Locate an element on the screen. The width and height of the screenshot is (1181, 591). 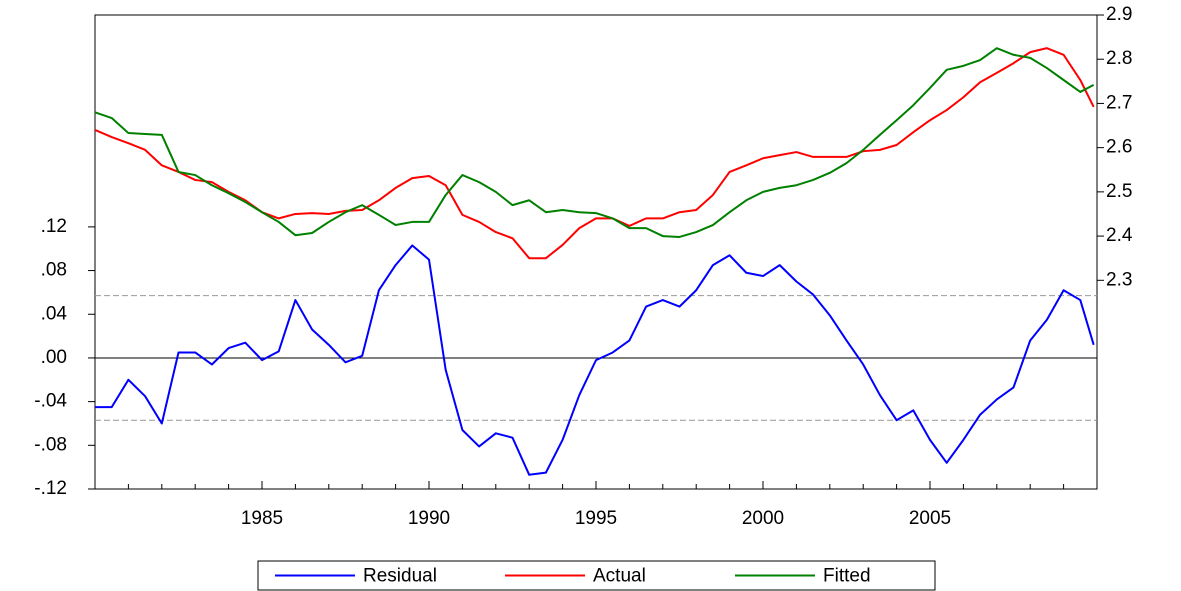
legend-label: Residual is located at coordinates (400, 576).